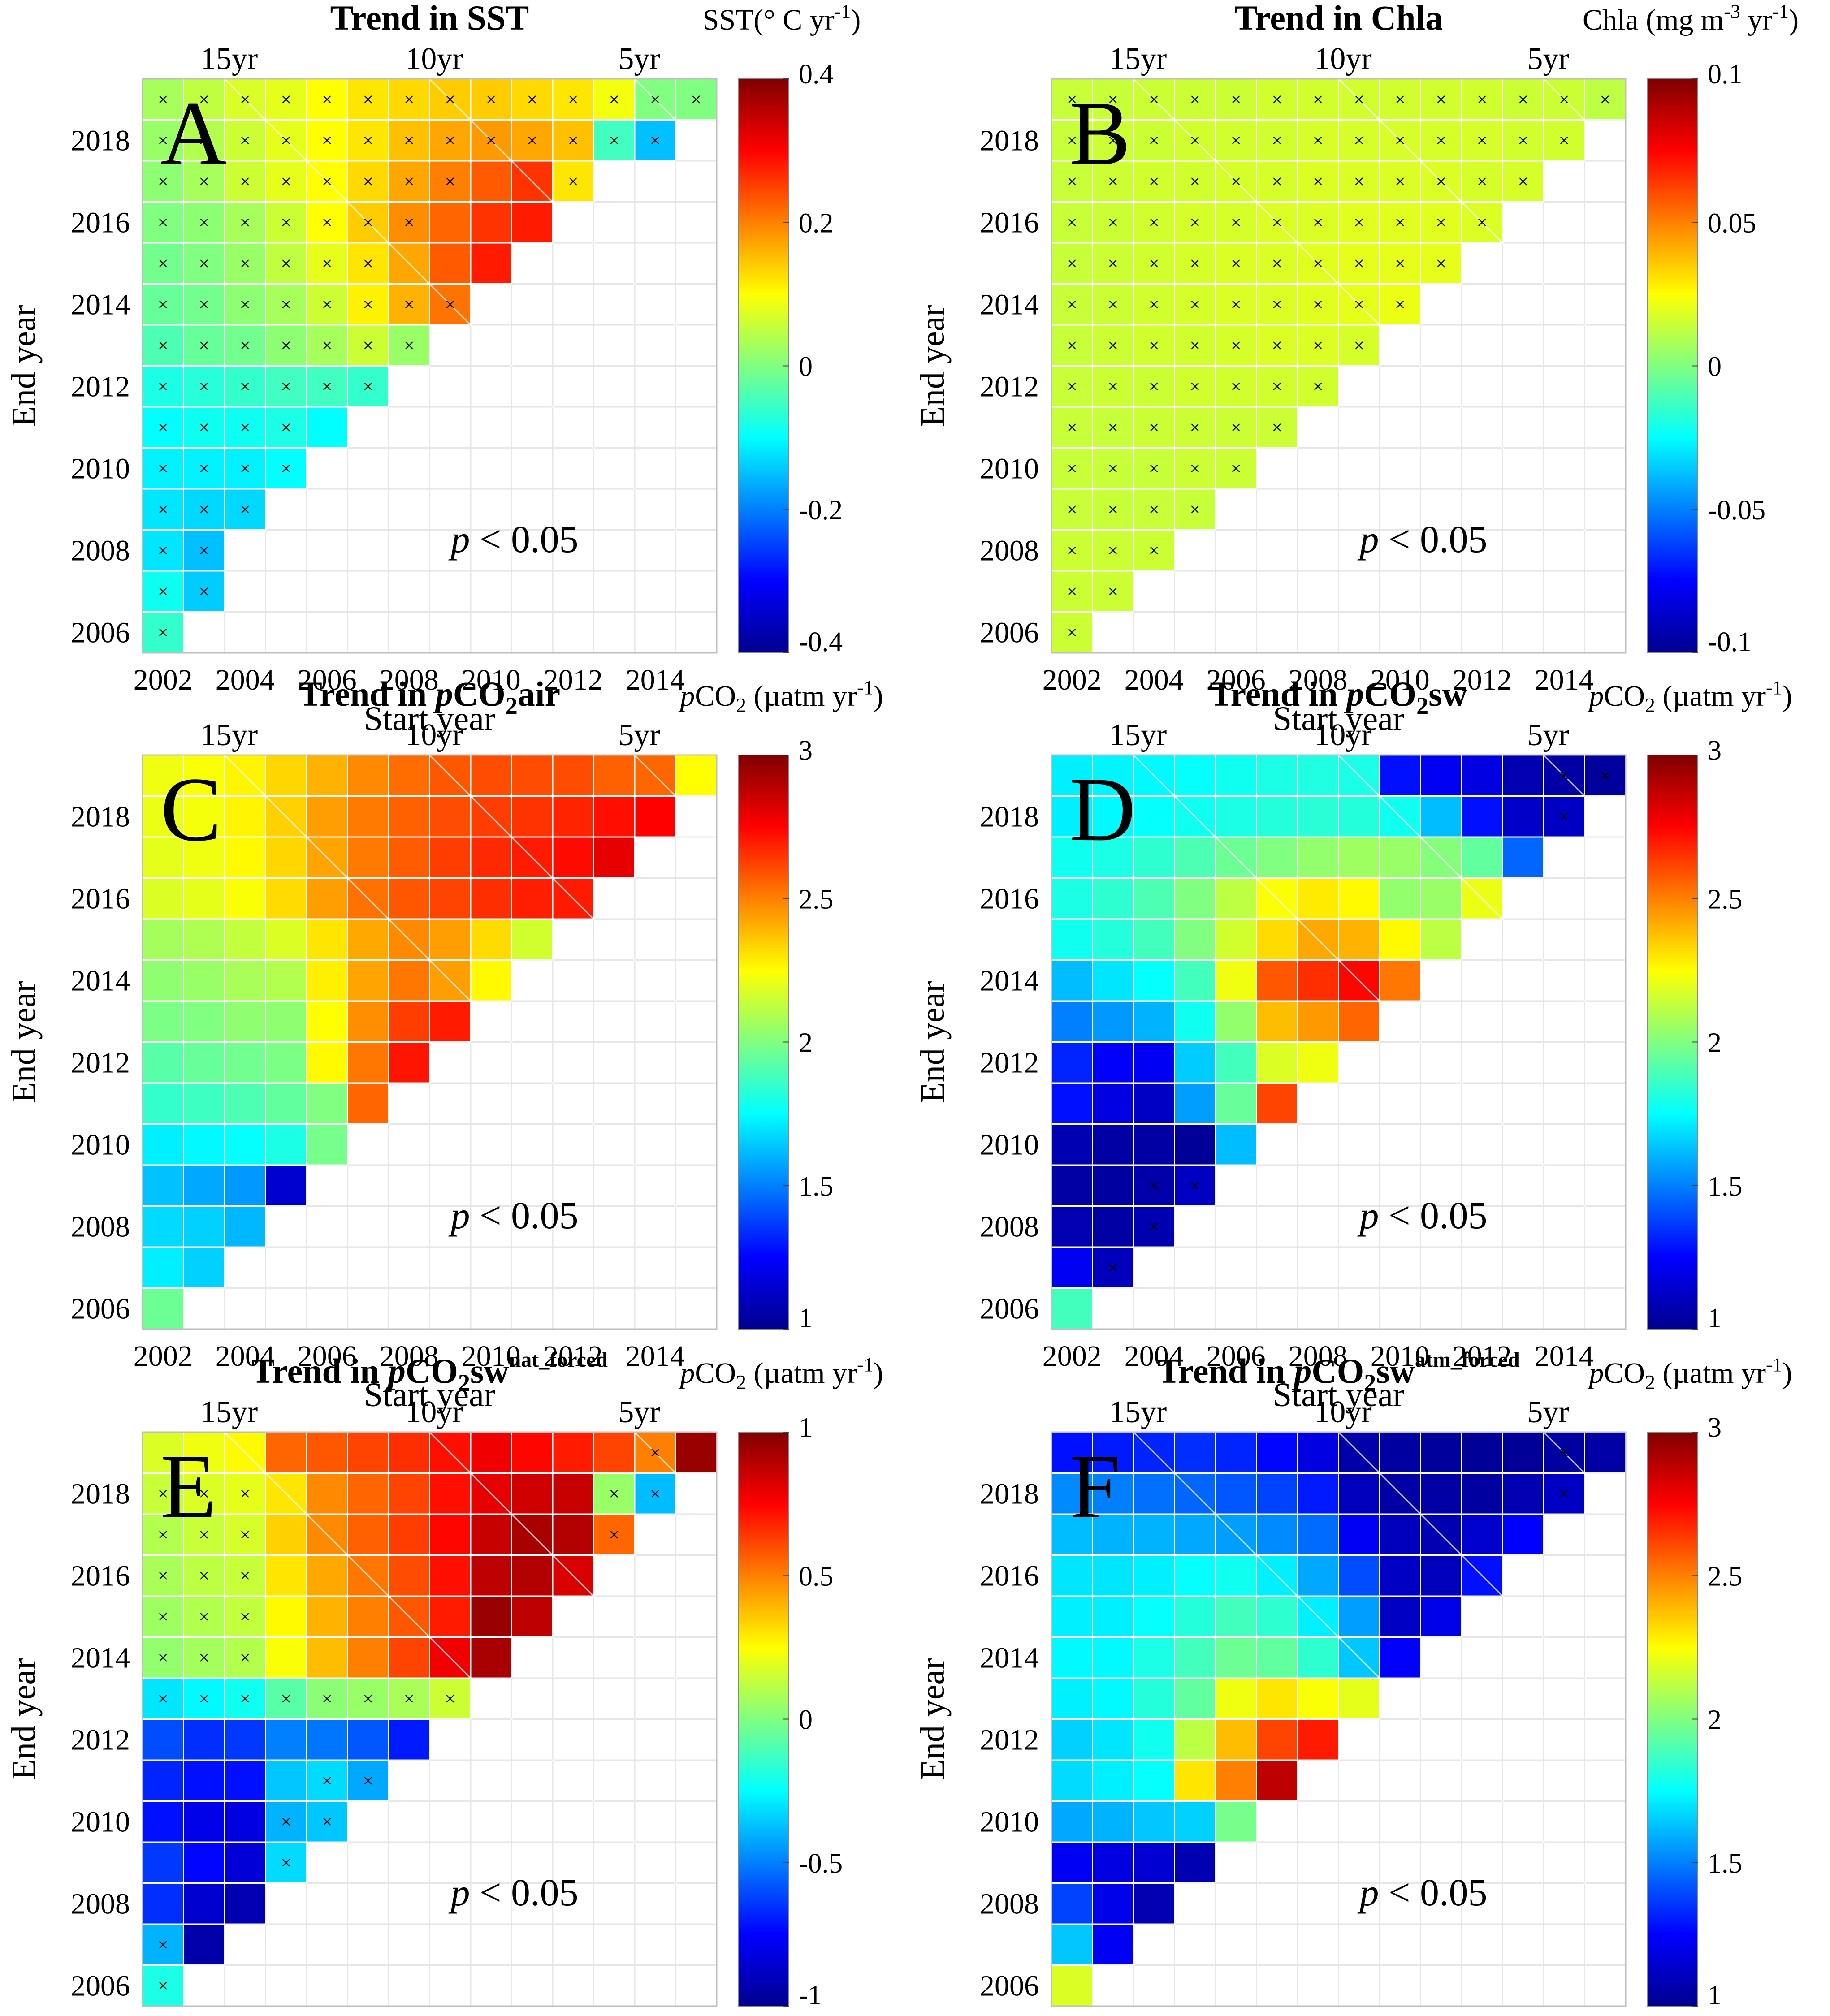 This screenshot has width=1830, height=2016. I want to click on y-tick-label: 2018, so click(1009, 1494).